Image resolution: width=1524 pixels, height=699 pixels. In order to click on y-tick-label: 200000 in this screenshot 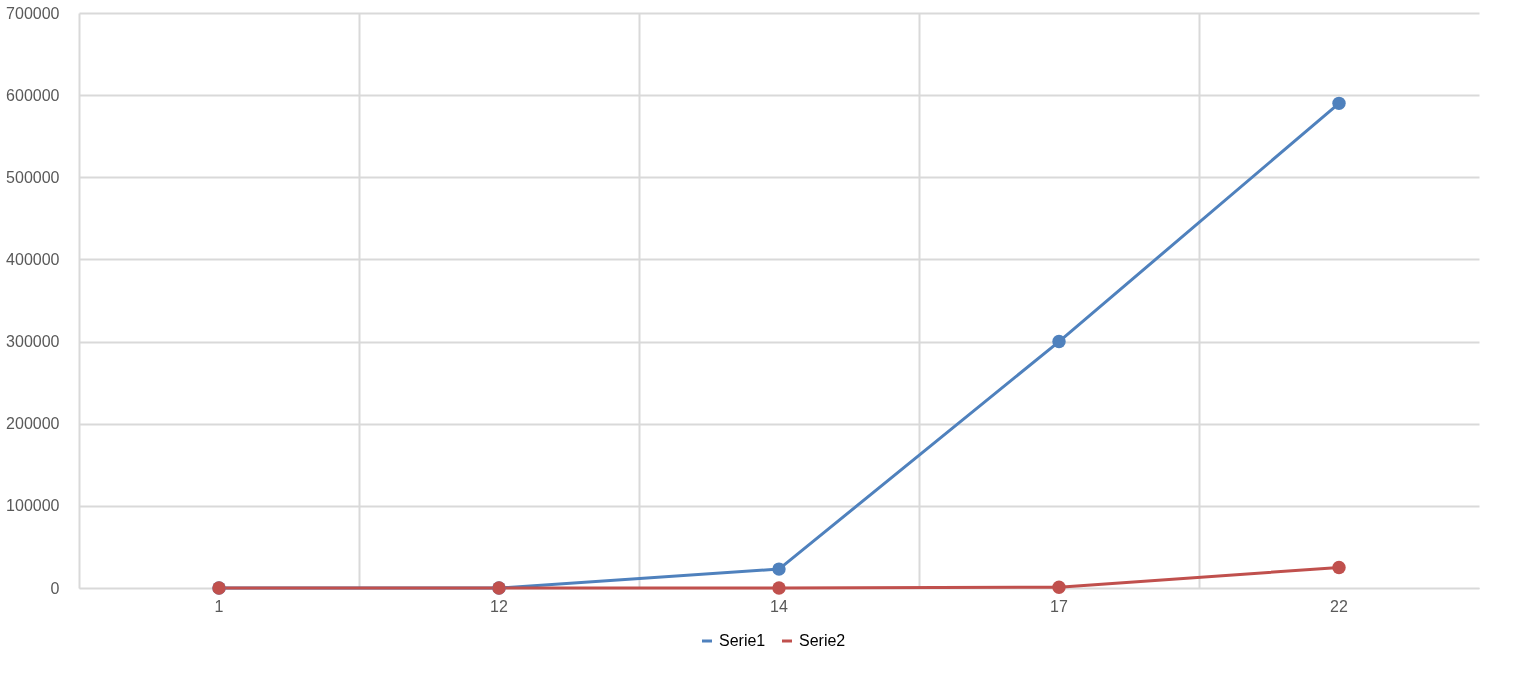, I will do `click(33, 424)`.